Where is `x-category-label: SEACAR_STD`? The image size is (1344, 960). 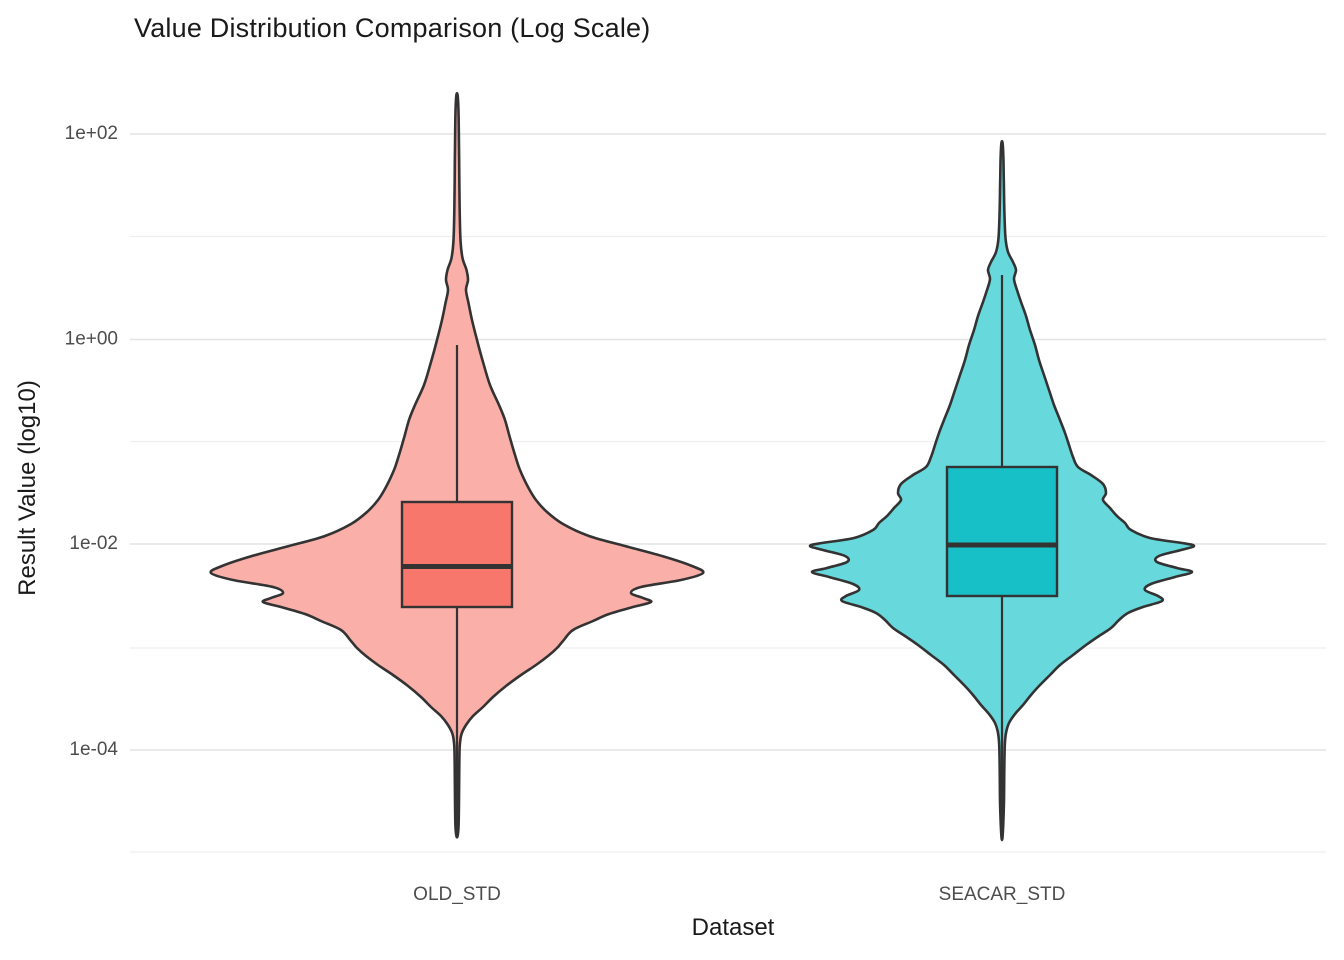 x-category-label: SEACAR_STD is located at coordinates (1002, 894).